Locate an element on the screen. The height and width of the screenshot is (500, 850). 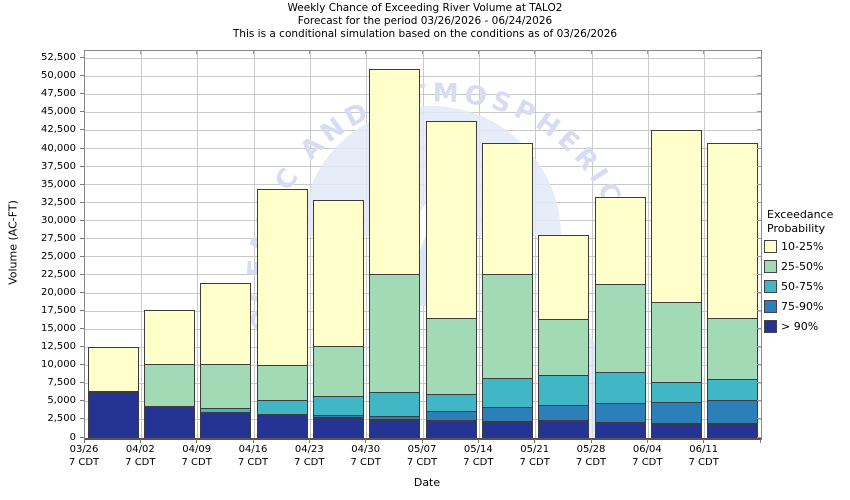
stacked-bar-04/30 is located at coordinates (395, 253).